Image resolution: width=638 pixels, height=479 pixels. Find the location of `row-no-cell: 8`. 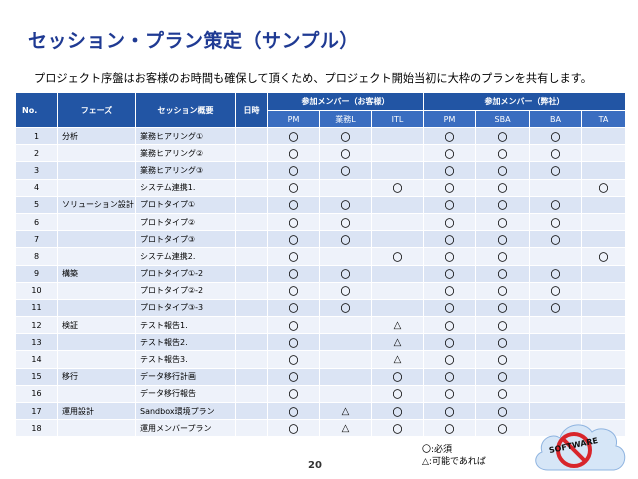

row-no-cell: 8 is located at coordinates (36, 256).